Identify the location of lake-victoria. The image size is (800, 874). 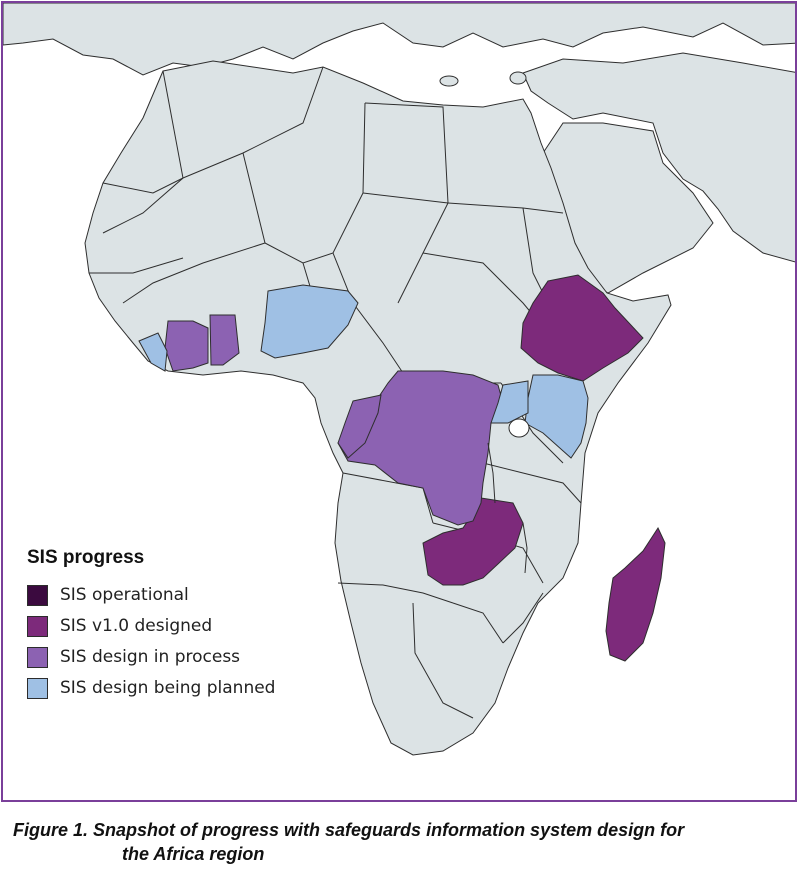
(519, 428).